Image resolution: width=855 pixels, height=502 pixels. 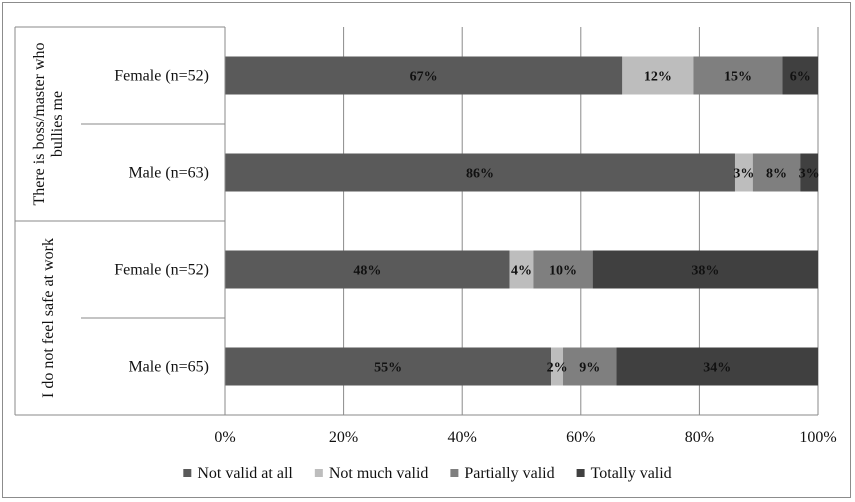 What do you see at coordinates (168, 173) in the screenshot?
I see `category-label: Male (n=63)` at bounding box center [168, 173].